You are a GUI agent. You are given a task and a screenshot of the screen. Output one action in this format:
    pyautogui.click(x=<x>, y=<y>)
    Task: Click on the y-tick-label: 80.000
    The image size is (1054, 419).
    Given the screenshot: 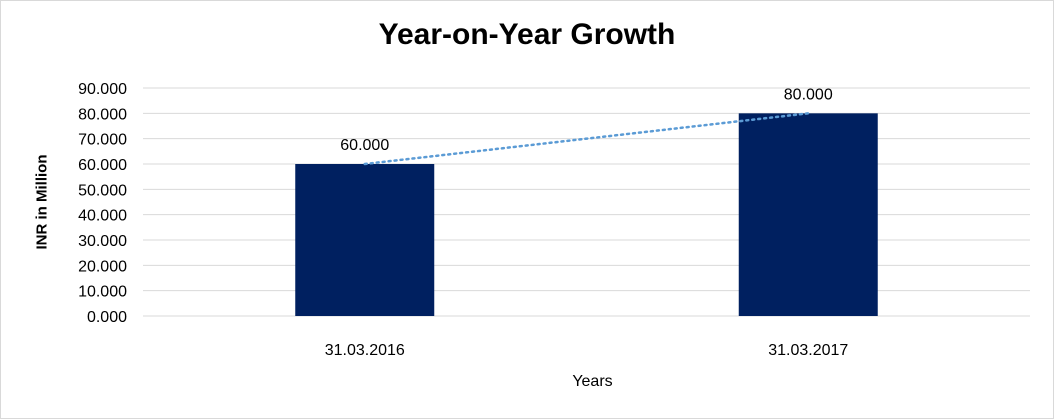 What is the action you would take?
    pyautogui.click(x=102, y=114)
    